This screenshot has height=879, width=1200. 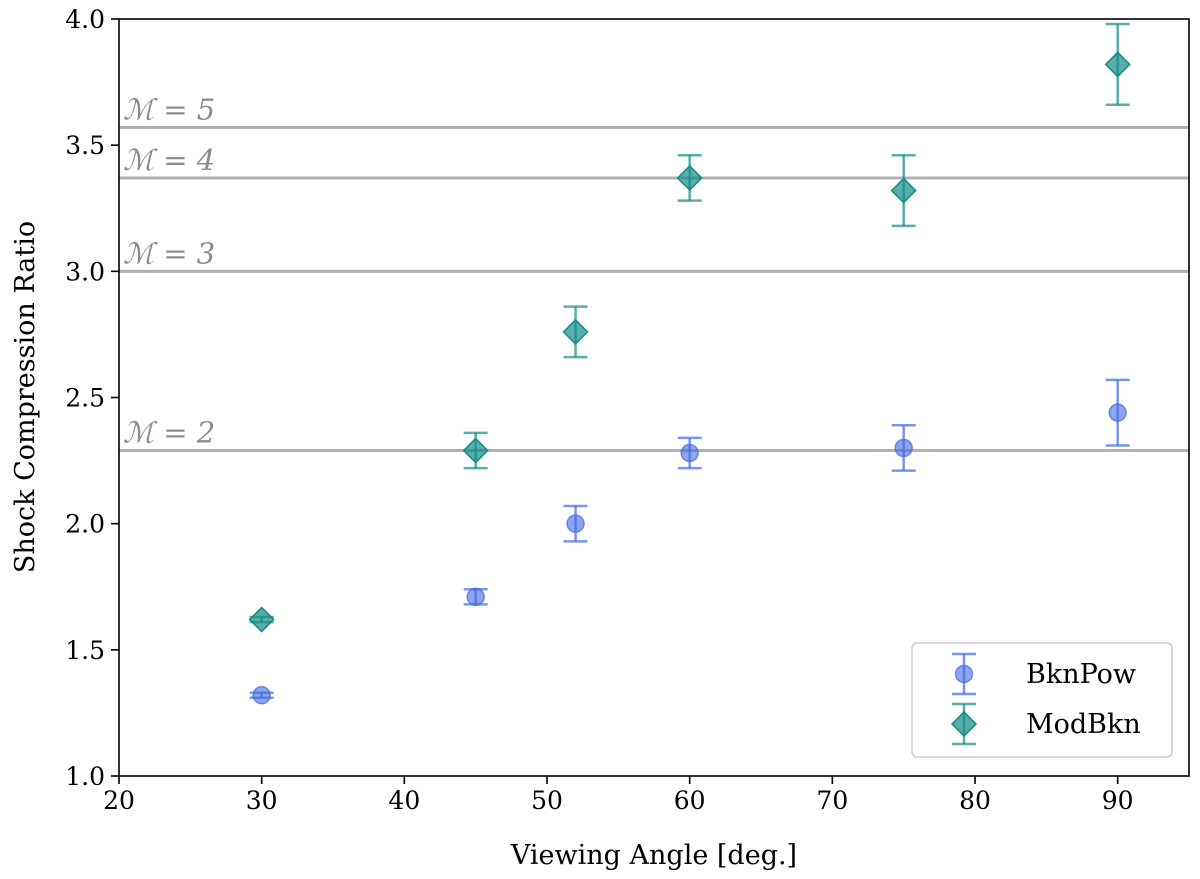 What do you see at coordinates (547, 800) in the screenshot?
I see `x-tick-label: 50` at bounding box center [547, 800].